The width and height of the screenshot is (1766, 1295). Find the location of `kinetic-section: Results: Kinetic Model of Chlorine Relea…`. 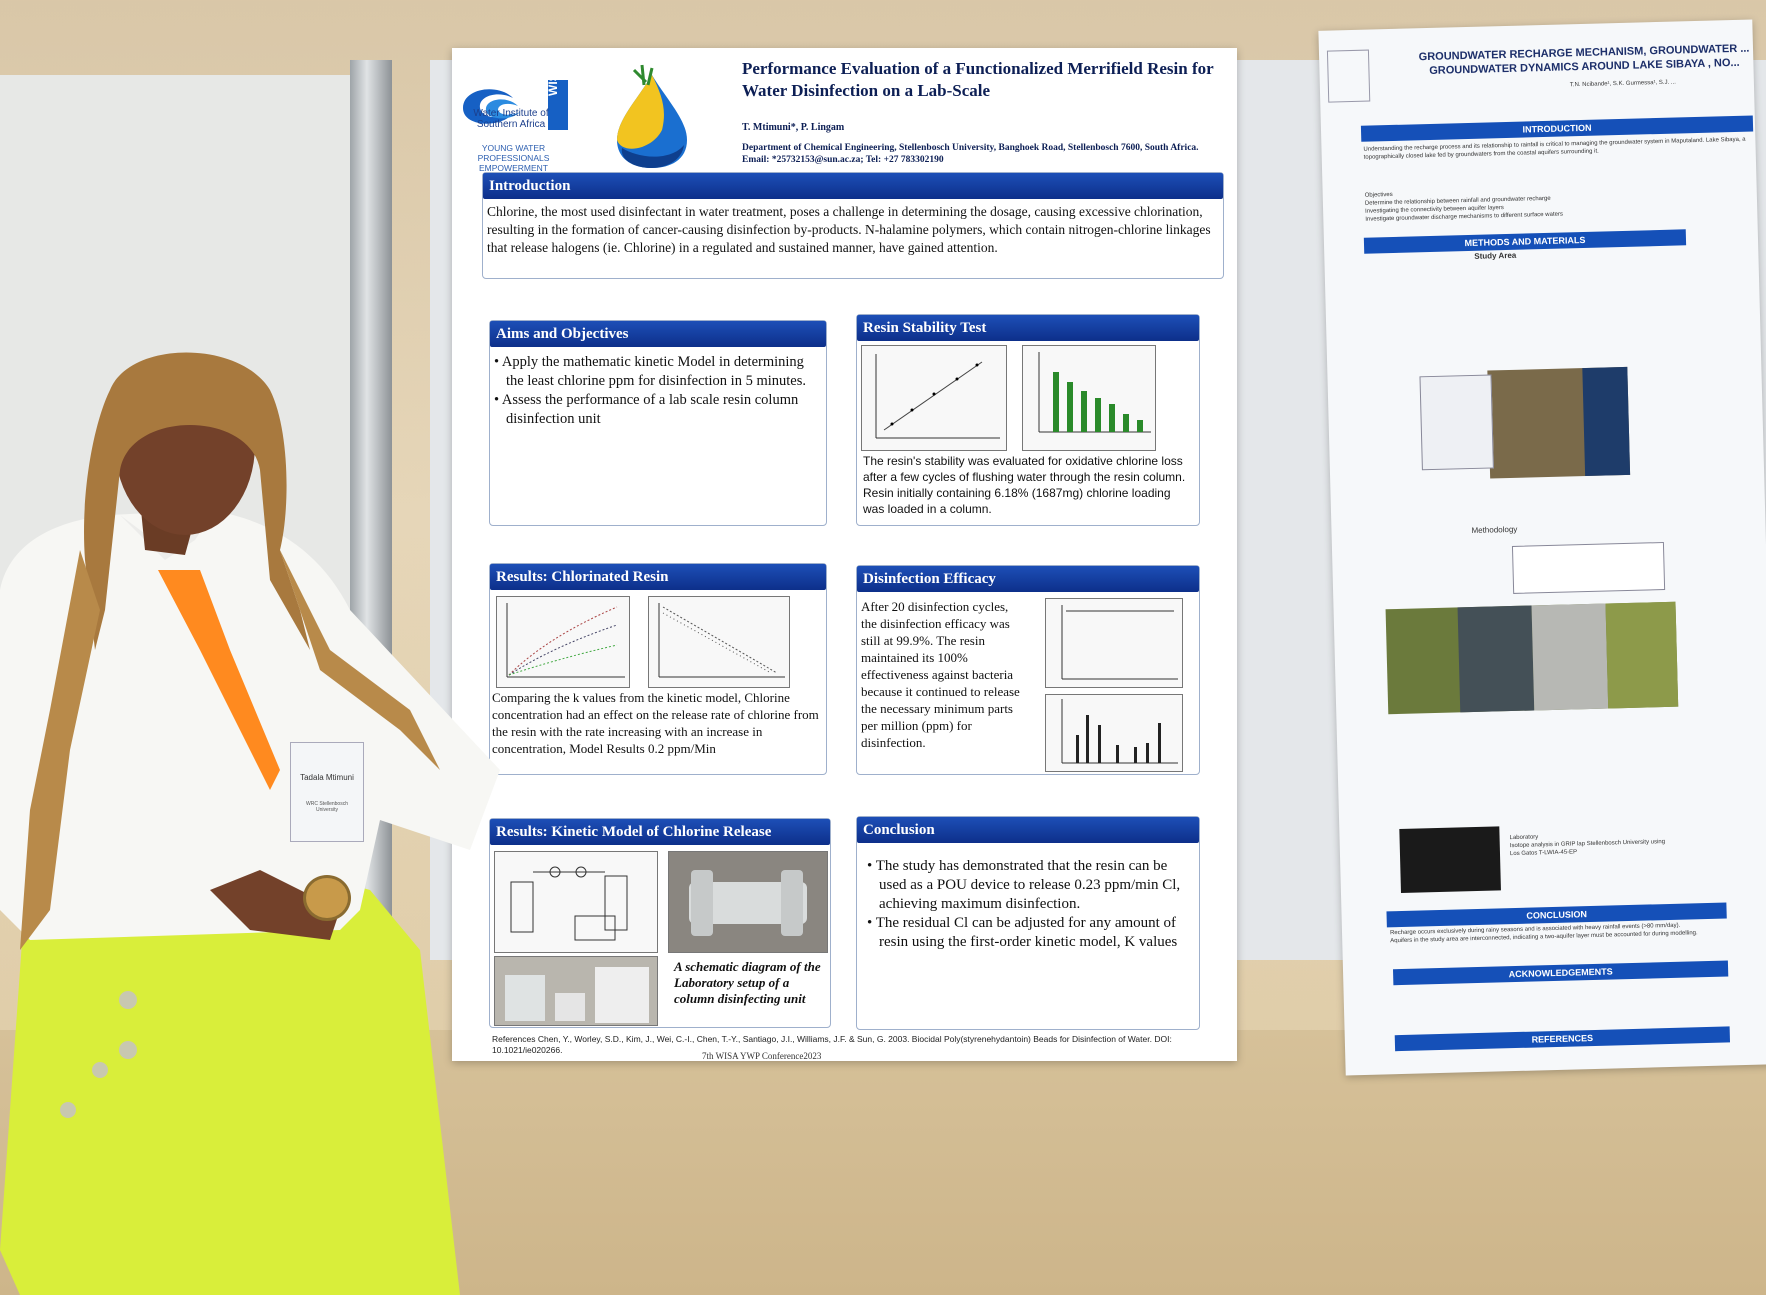

kinetic-section: Results: Kinetic Model of Chlorine Relea… is located at coordinates (660, 923).